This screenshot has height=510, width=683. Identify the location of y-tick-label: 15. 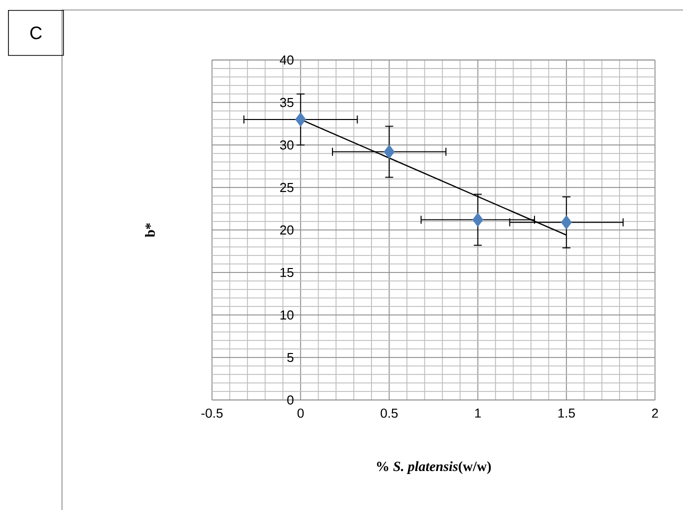
(287, 273).